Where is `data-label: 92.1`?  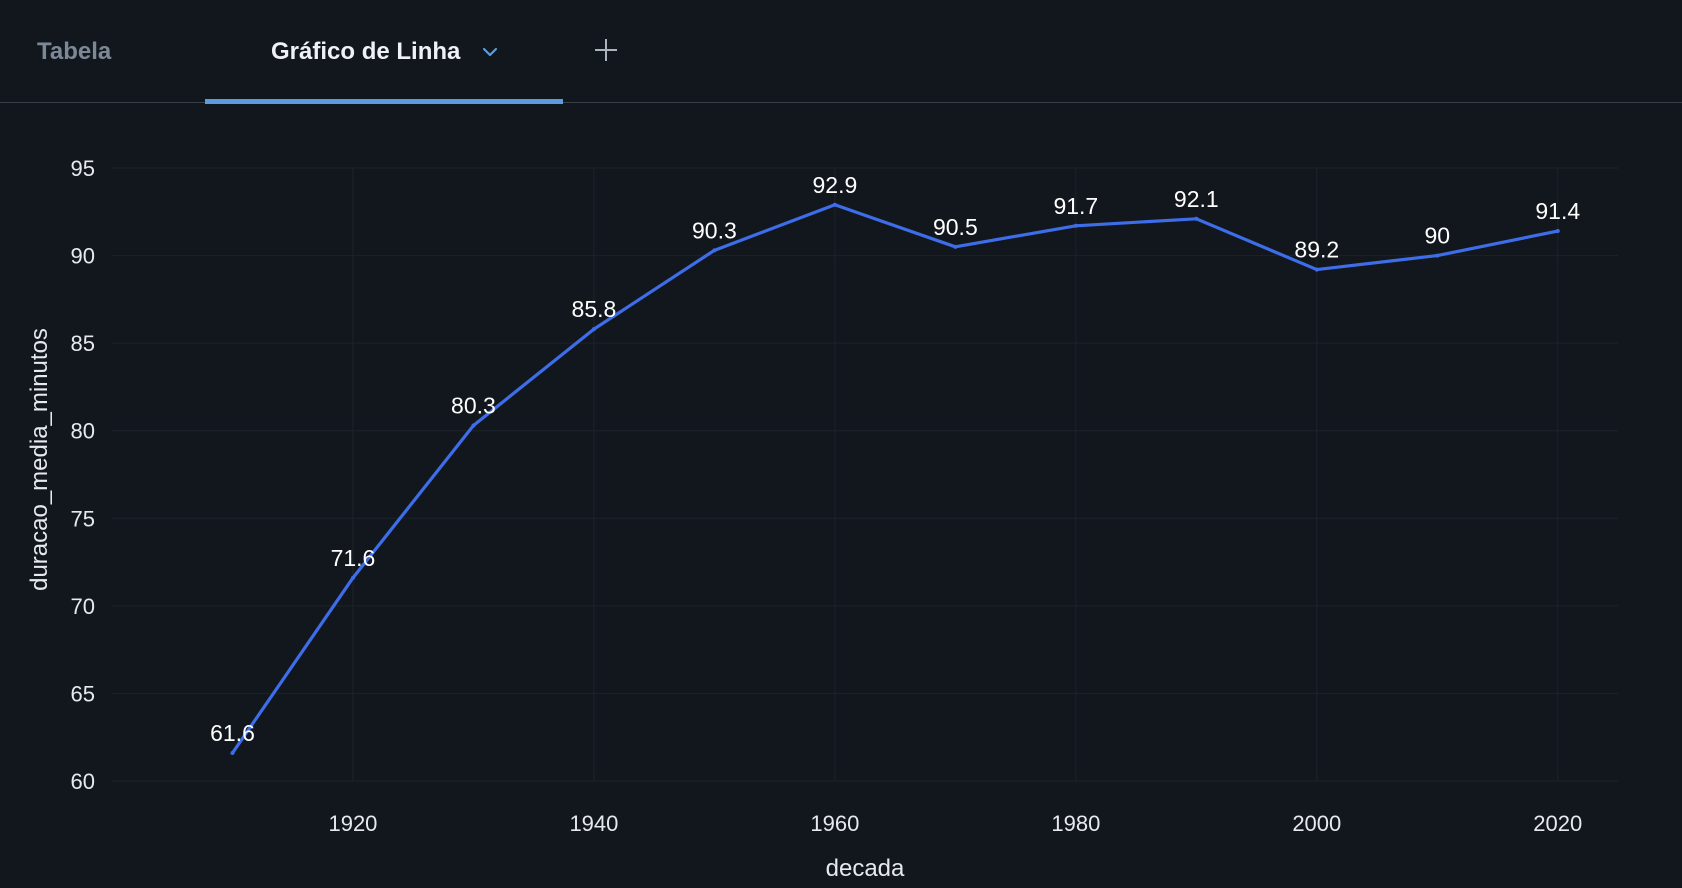
data-label: 92.1 is located at coordinates (1196, 199).